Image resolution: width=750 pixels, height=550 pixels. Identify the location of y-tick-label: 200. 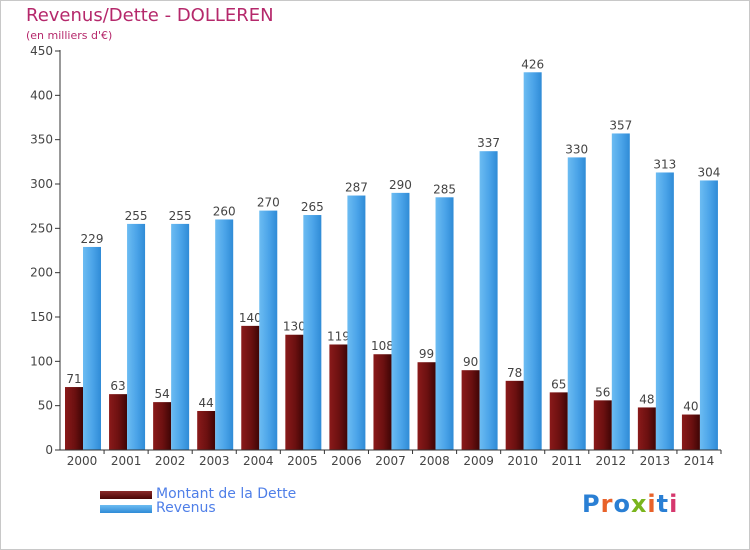
(41, 273).